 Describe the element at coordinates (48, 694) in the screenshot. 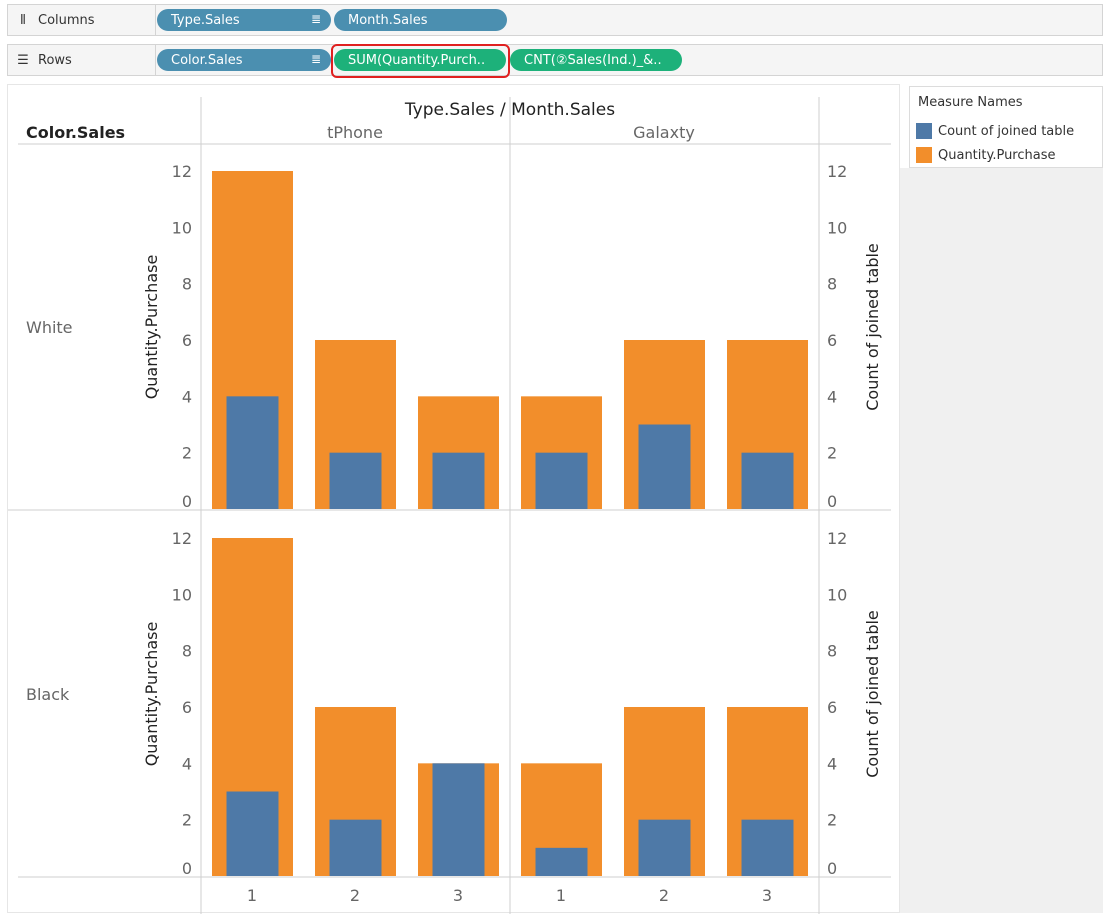

I see `row-label-black: Black` at that location.